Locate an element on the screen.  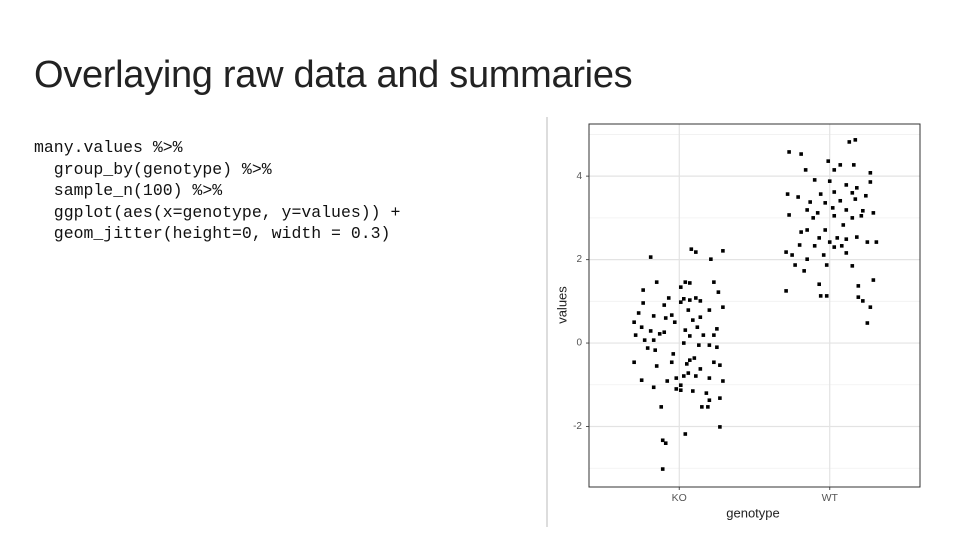
y-tick-label: 2 is located at coordinates (579, 259).